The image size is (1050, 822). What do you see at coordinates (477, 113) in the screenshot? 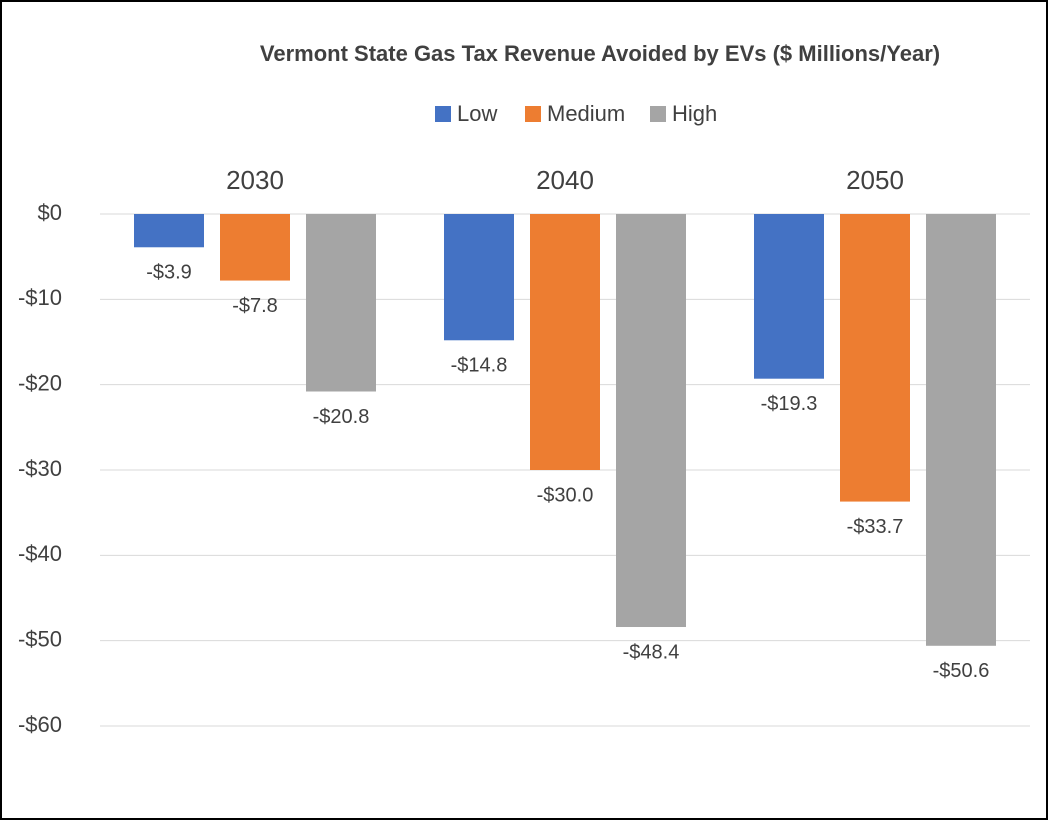
I see `legend-label: Low` at bounding box center [477, 113].